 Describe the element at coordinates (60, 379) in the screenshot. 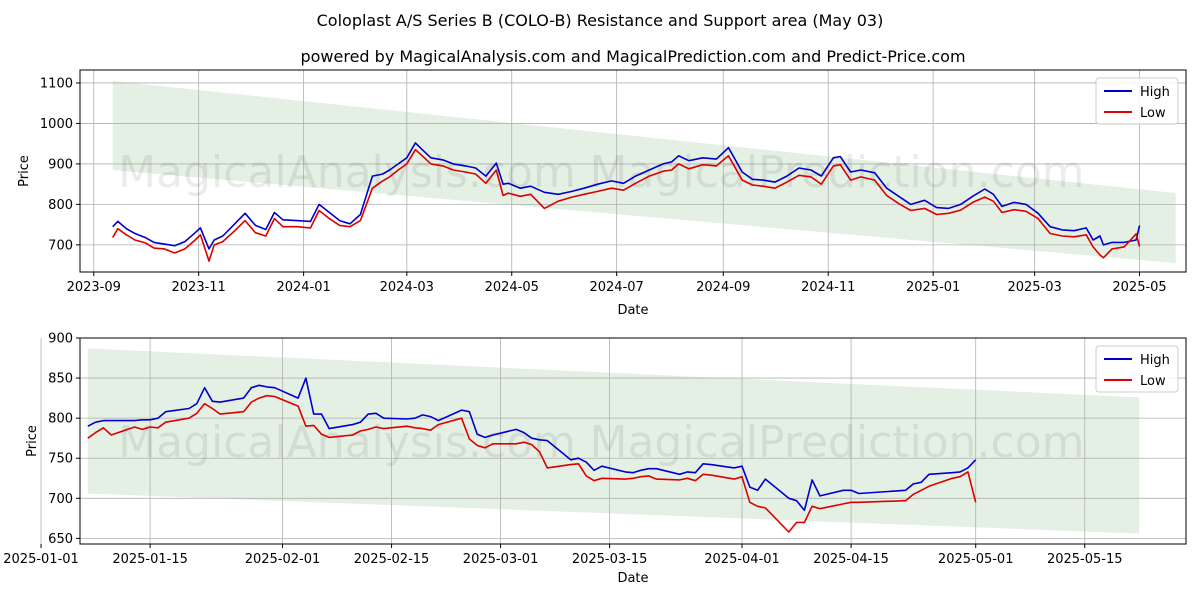

I see `y-tick-label: 850` at that location.